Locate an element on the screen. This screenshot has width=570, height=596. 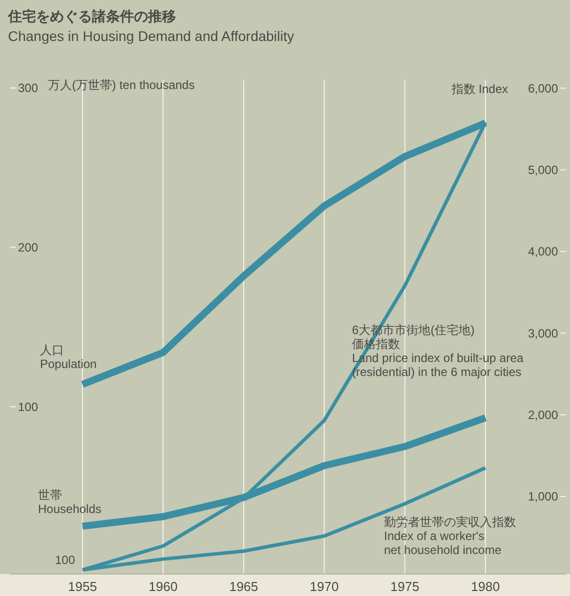
y2-tick-label: 5,000 is located at coordinates (543, 170).